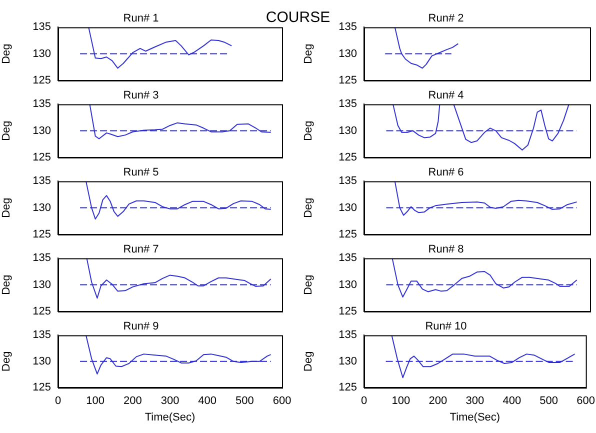 This screenshot has height=433, width=596. Describe the element at coordinates (446, 250) in the screenshot. I see `chart-title: Run# 8` at that location.